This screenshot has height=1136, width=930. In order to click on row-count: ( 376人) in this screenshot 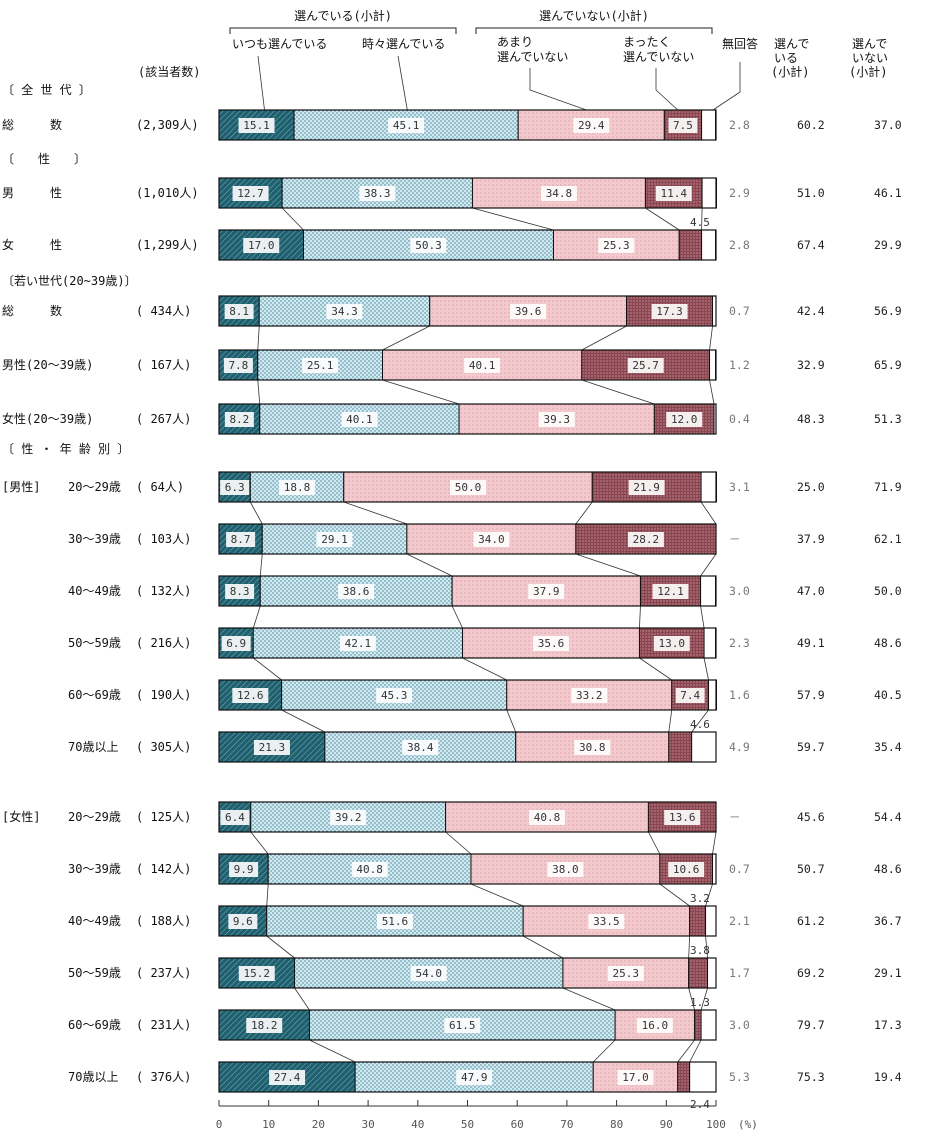, I will do `click(163, 1077)`.